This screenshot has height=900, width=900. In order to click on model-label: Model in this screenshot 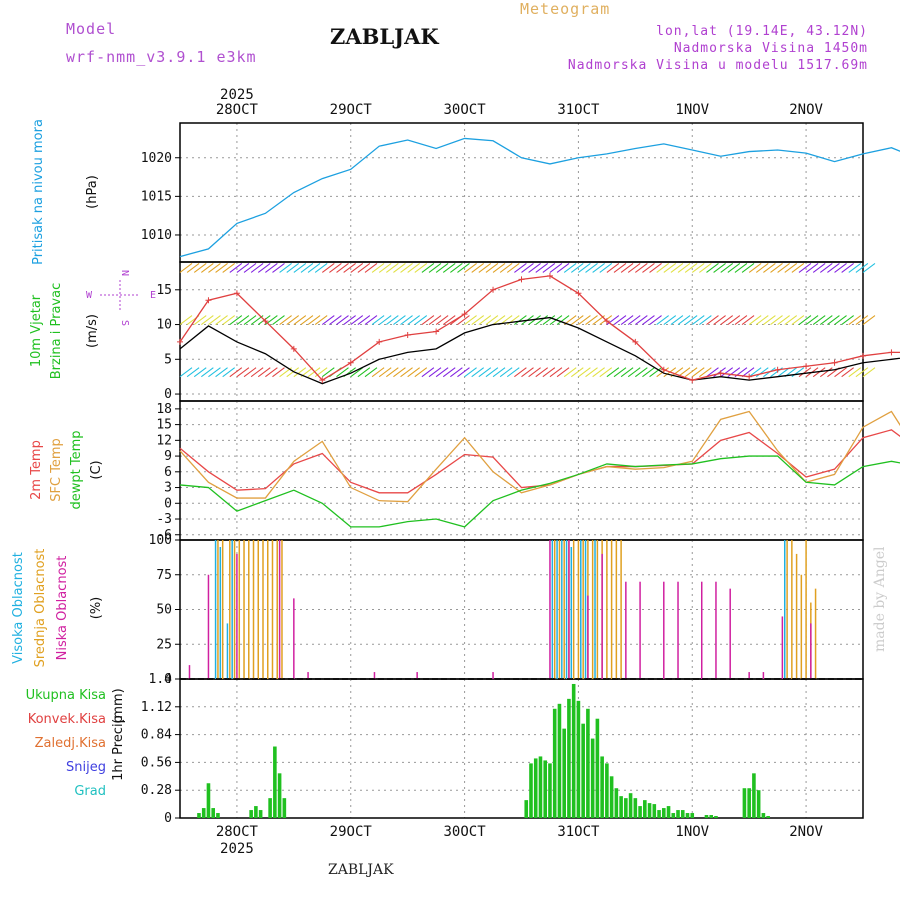, I will do `click(91, 29)`.